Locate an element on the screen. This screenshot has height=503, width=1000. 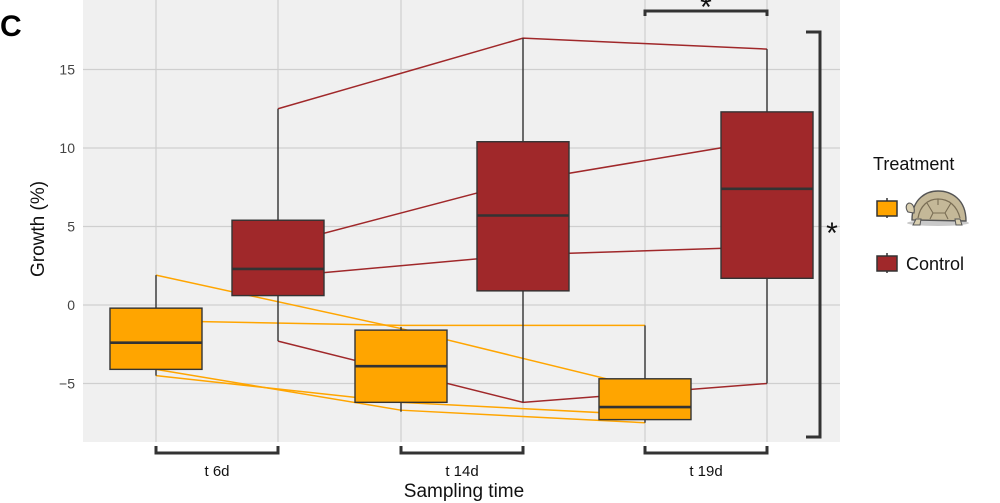
legend-label-control: Control is located at coordinates (935, 264).